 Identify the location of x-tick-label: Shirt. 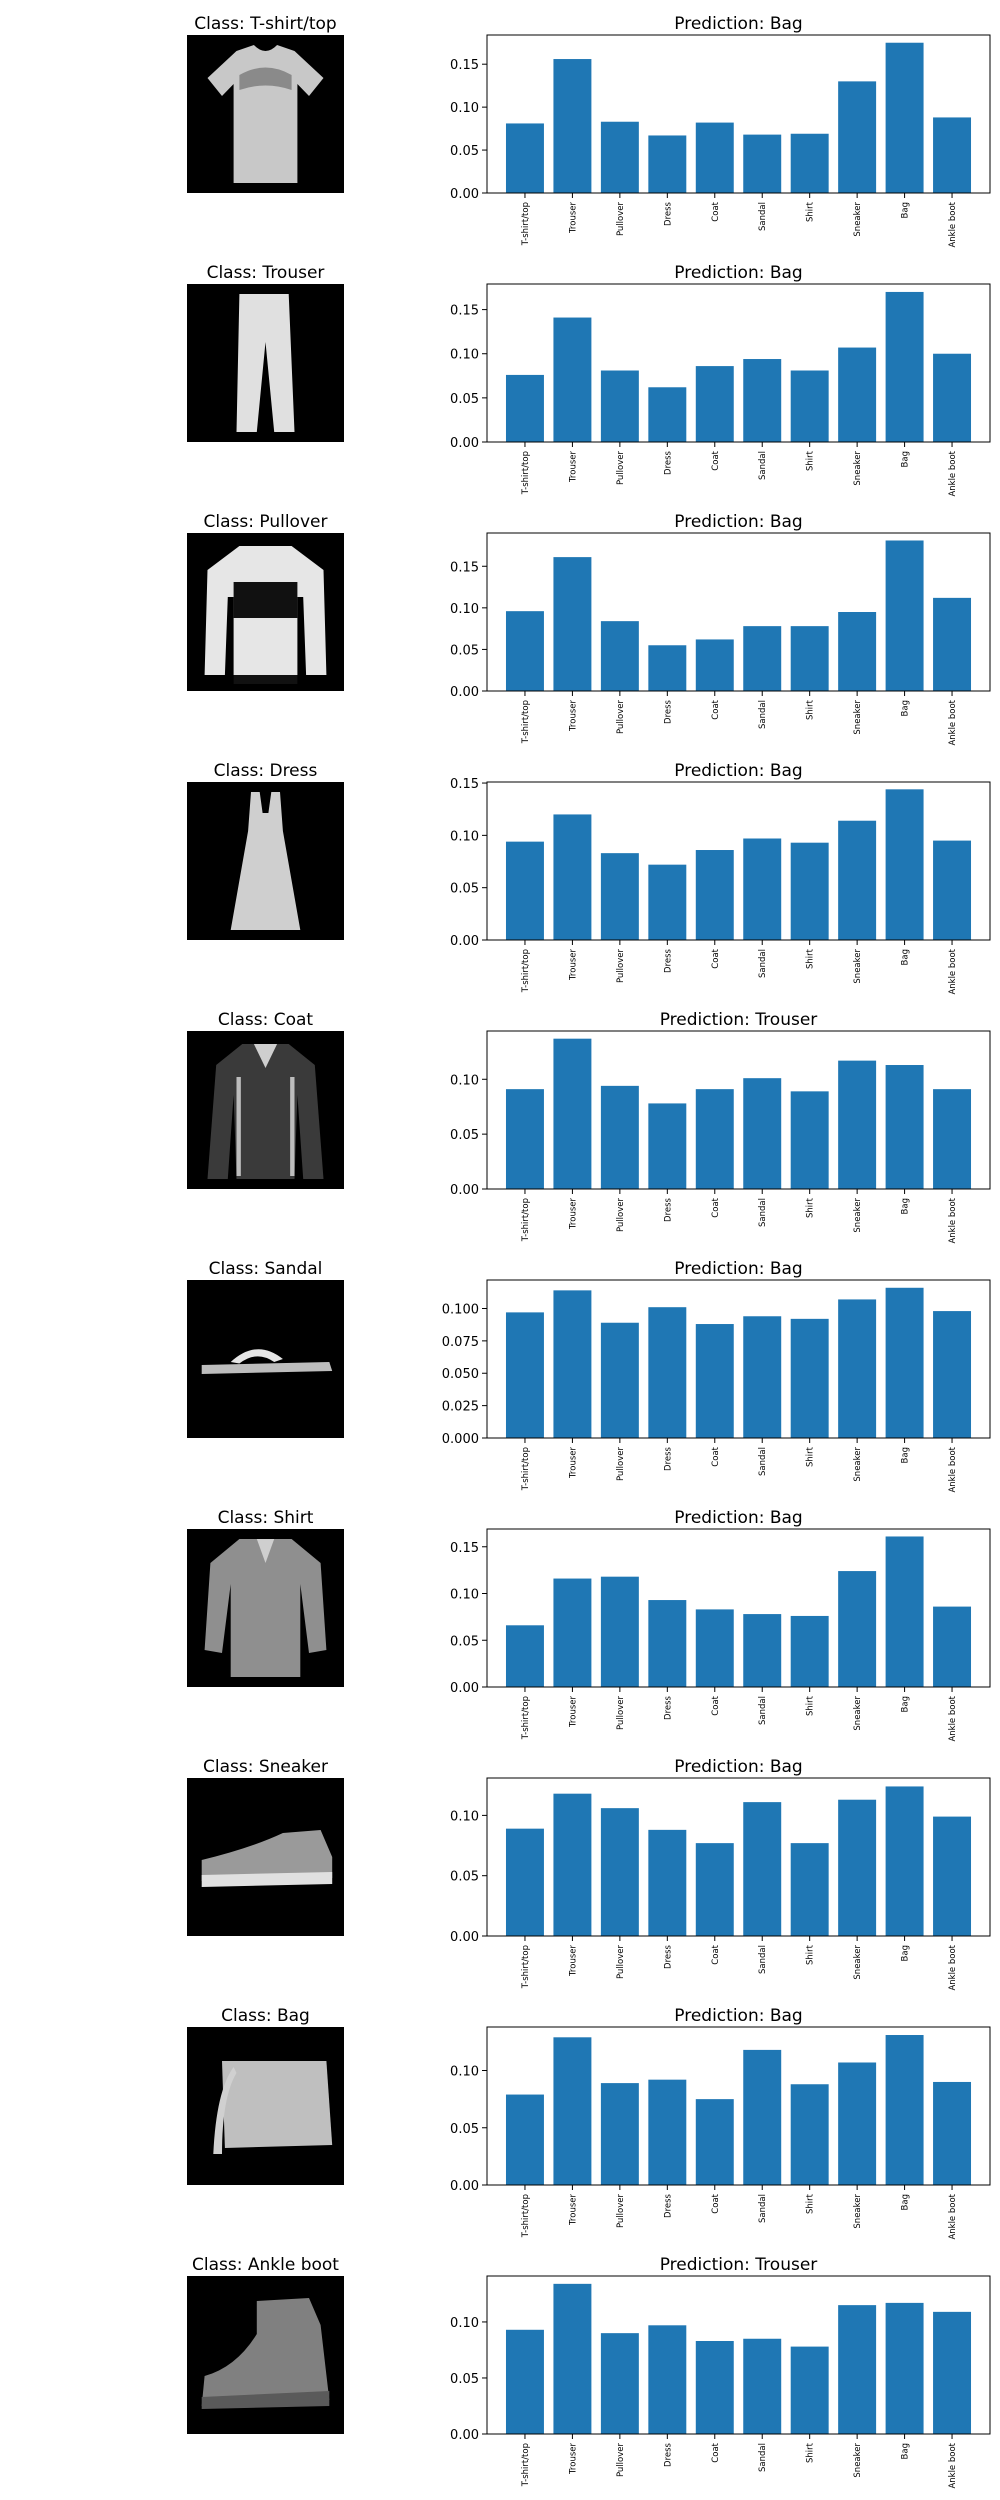
(811, 1705).